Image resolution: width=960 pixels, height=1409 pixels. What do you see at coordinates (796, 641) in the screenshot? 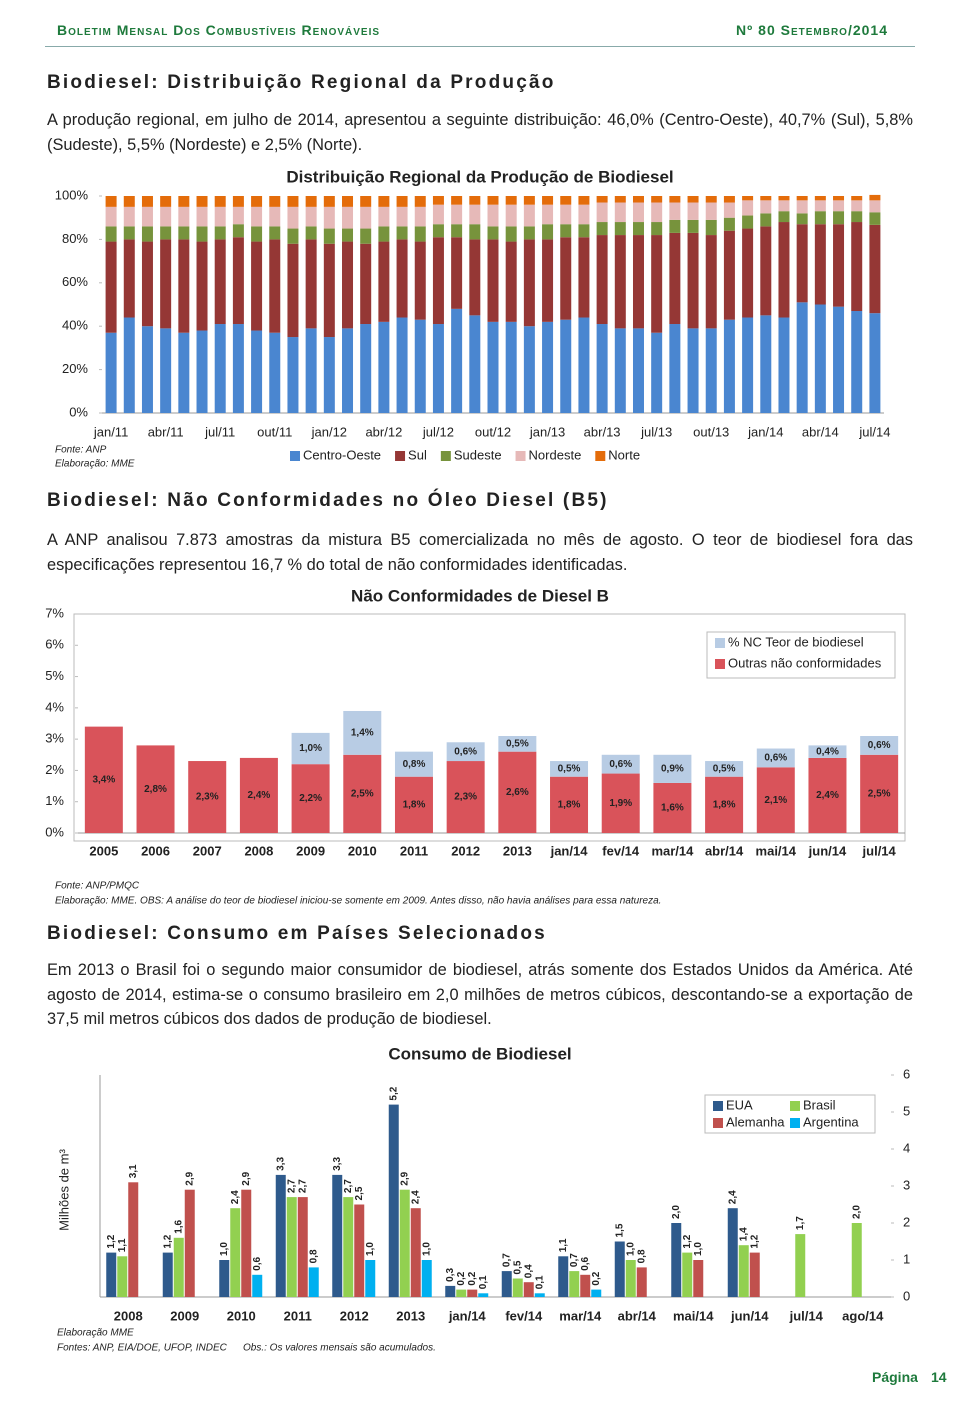
I see `legend-label: % NC Teor de biodiesel` at bounding box center [796, 641].